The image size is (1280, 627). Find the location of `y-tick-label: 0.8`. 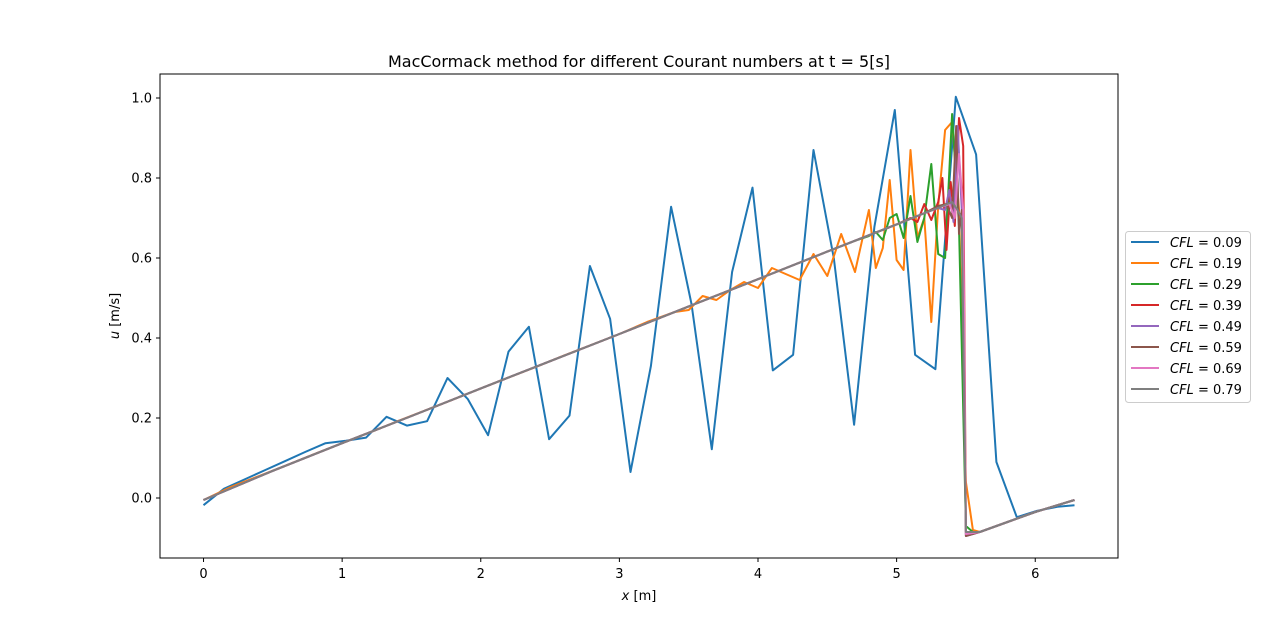

y-tick-label: 0.8 is located at coordinates (141, 179).